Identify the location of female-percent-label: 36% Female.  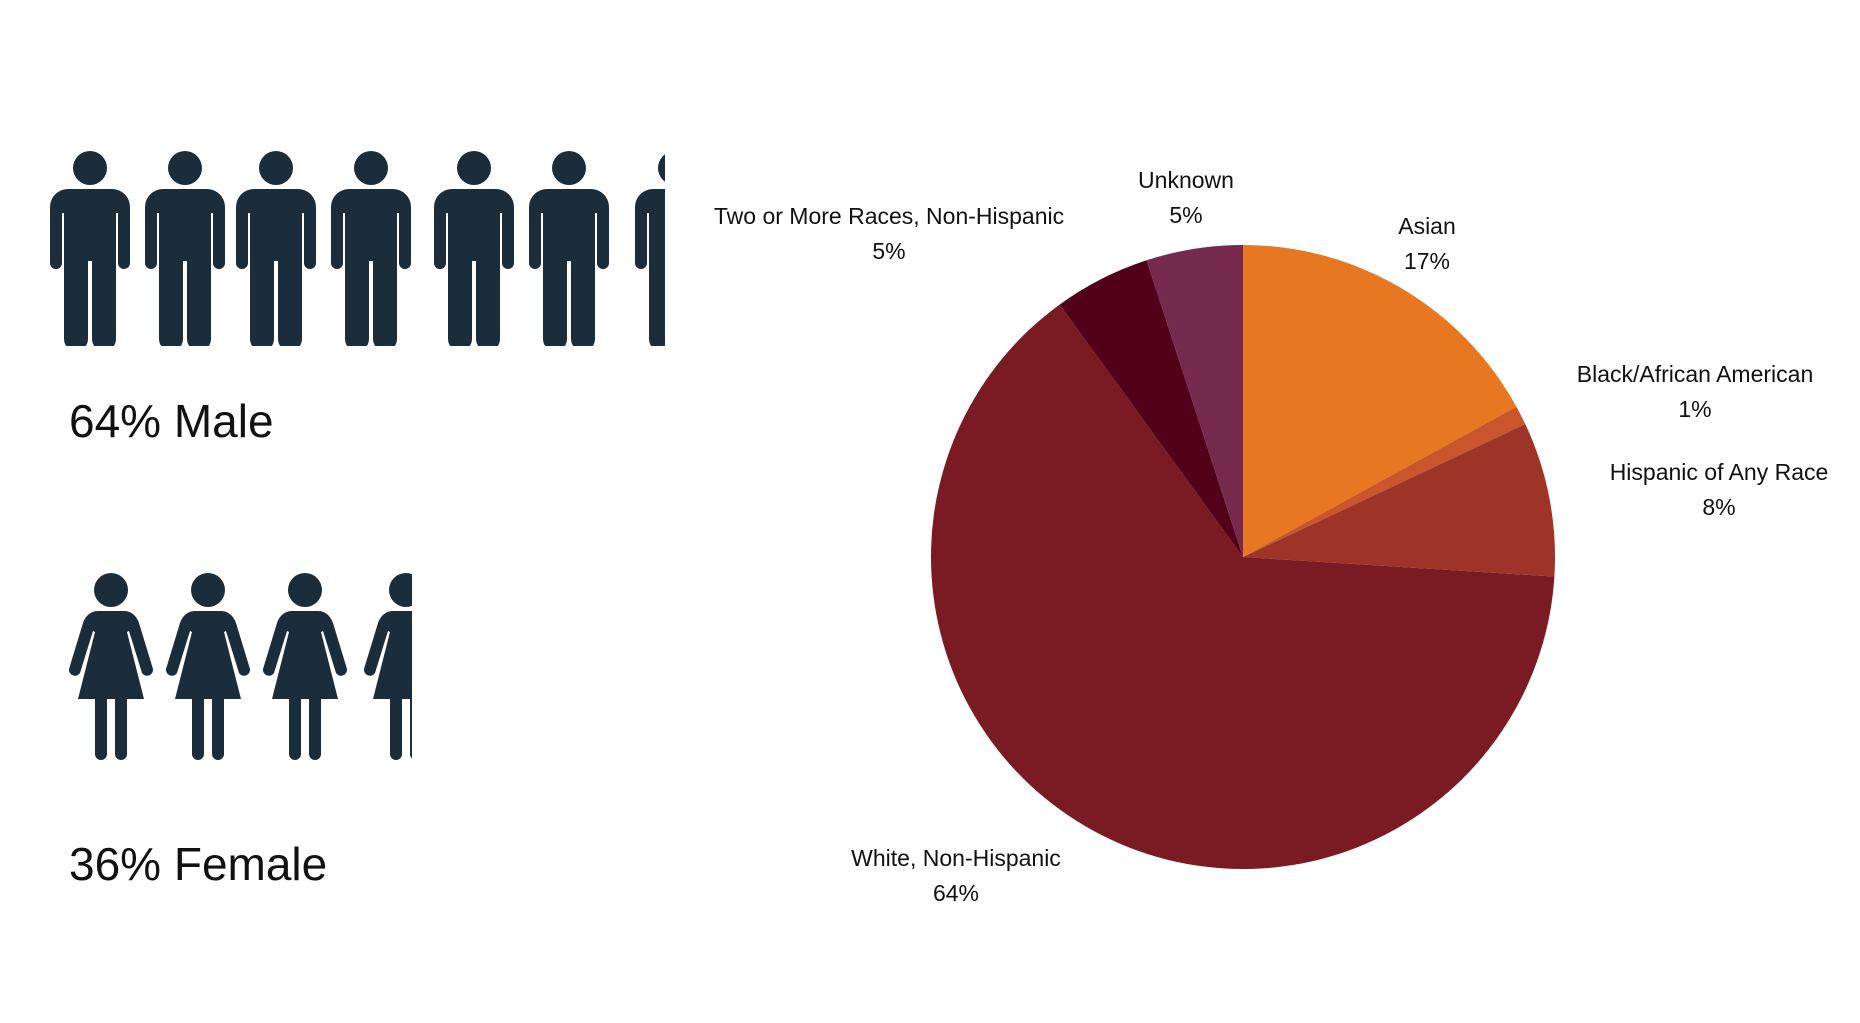
(198, 864).